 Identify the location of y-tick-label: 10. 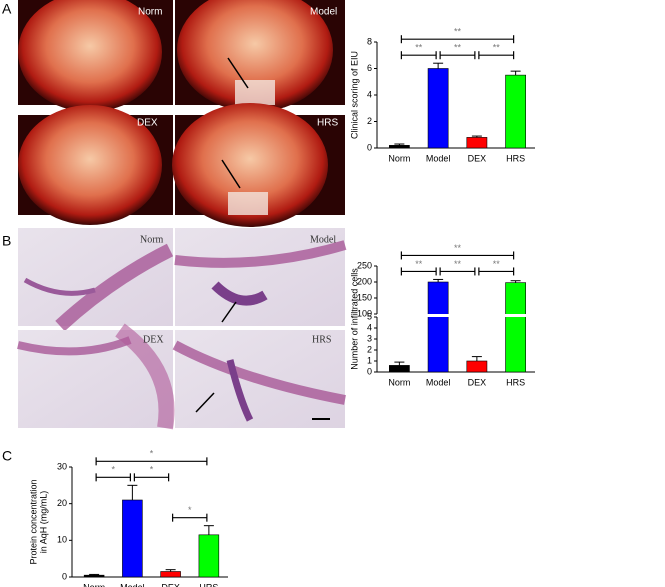
(62, 540).